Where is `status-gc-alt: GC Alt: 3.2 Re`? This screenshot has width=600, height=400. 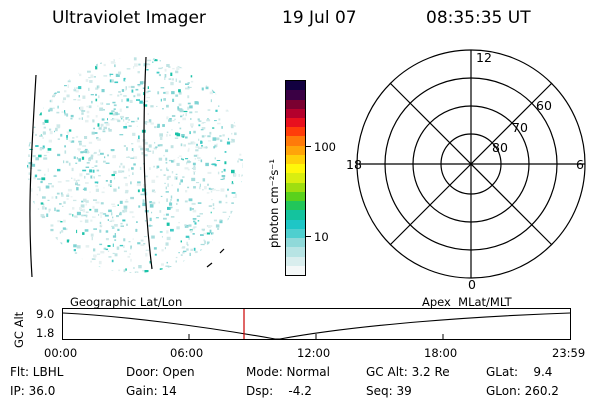
status-gc-alt: GC Alt: 3.2 Re is located at coordinates (408, 372).